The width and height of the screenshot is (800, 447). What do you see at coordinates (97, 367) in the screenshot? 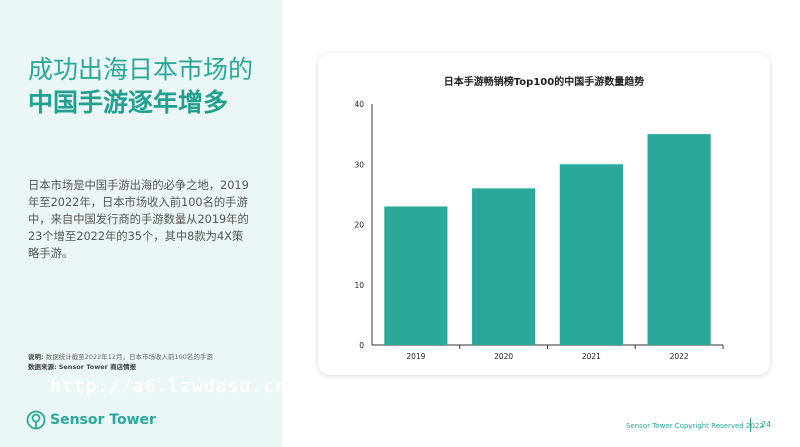
I see `source-text: Sensor Tower 商店情报` at bounding box center [97, 367].